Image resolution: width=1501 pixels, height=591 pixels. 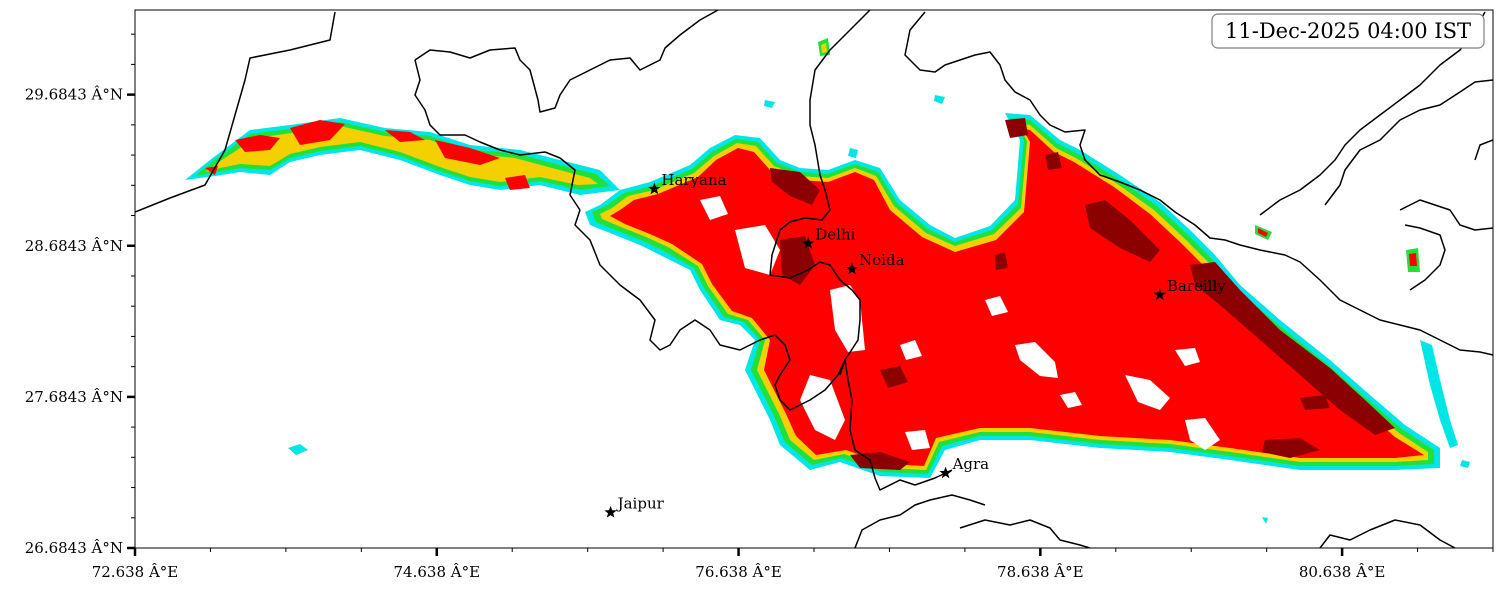 I want to click on x-tick-label: 76.638 Â°E, so click(x=738, y=572).